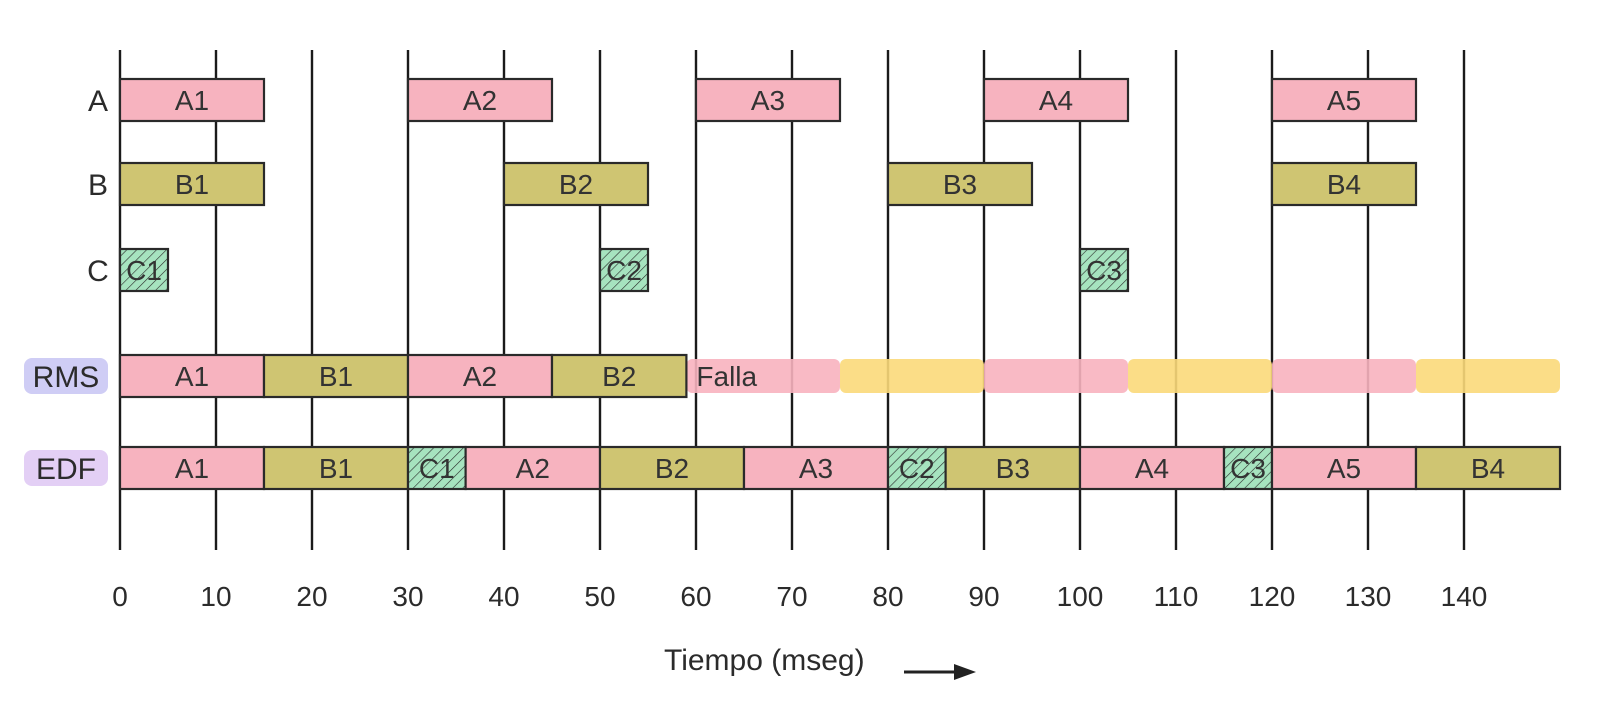 The image size is (1600, 706). I want to click on row-badge-edf, so click(66, 468).